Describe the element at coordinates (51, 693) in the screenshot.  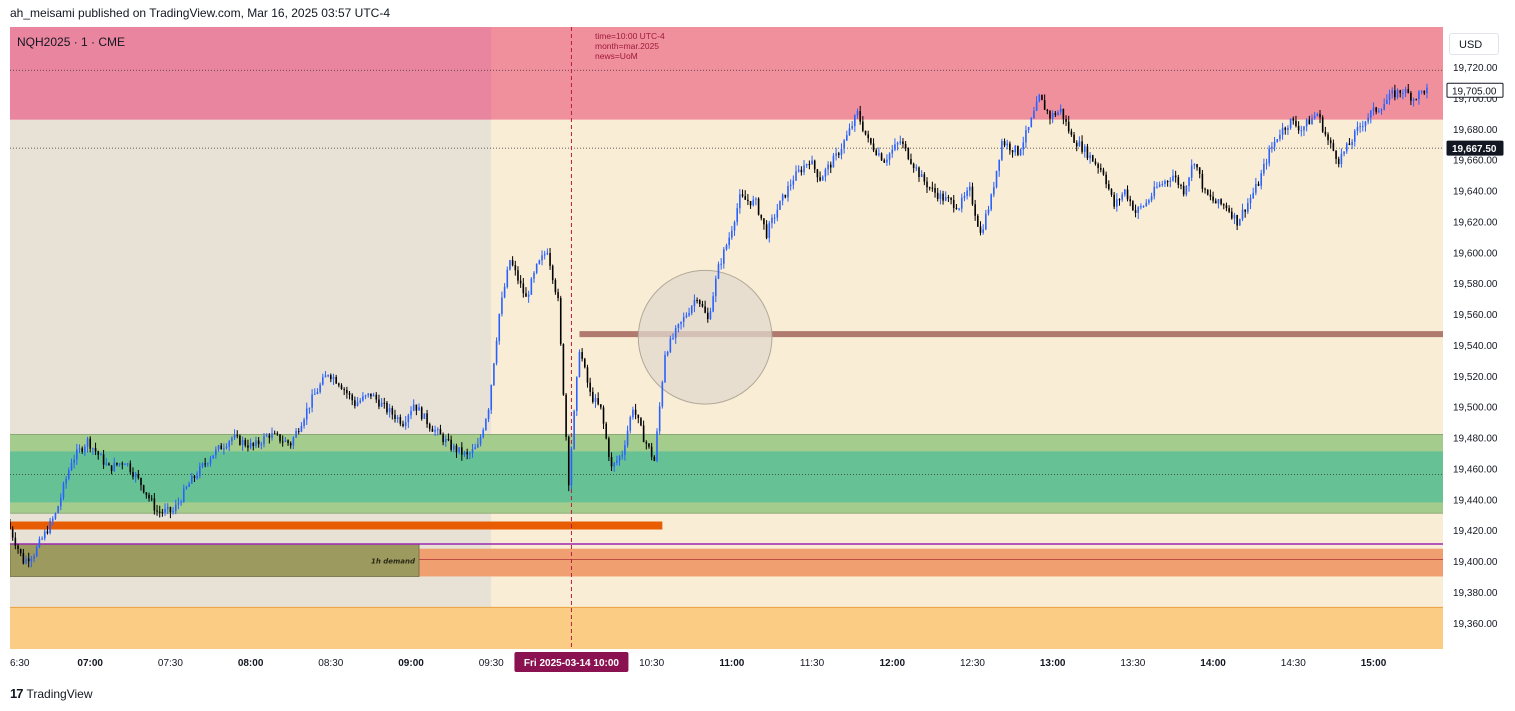
I see `footer-brand: 17 TradingView` at that location.